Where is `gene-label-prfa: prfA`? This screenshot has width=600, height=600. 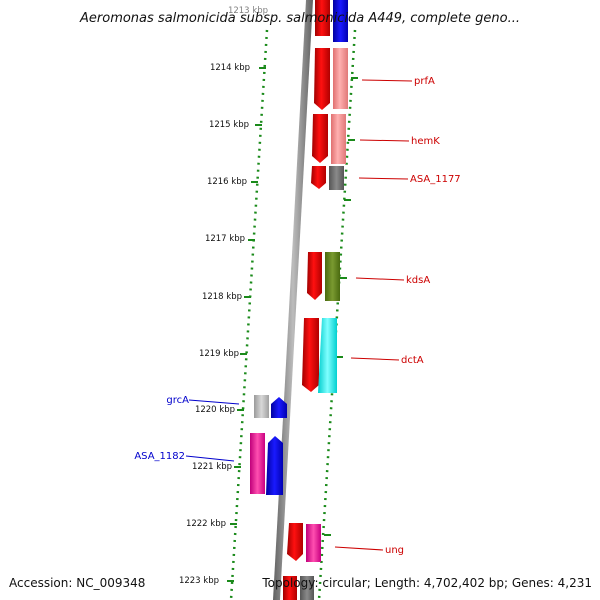 gene-label-prfa: prfA is located at coordinates (424, 81).